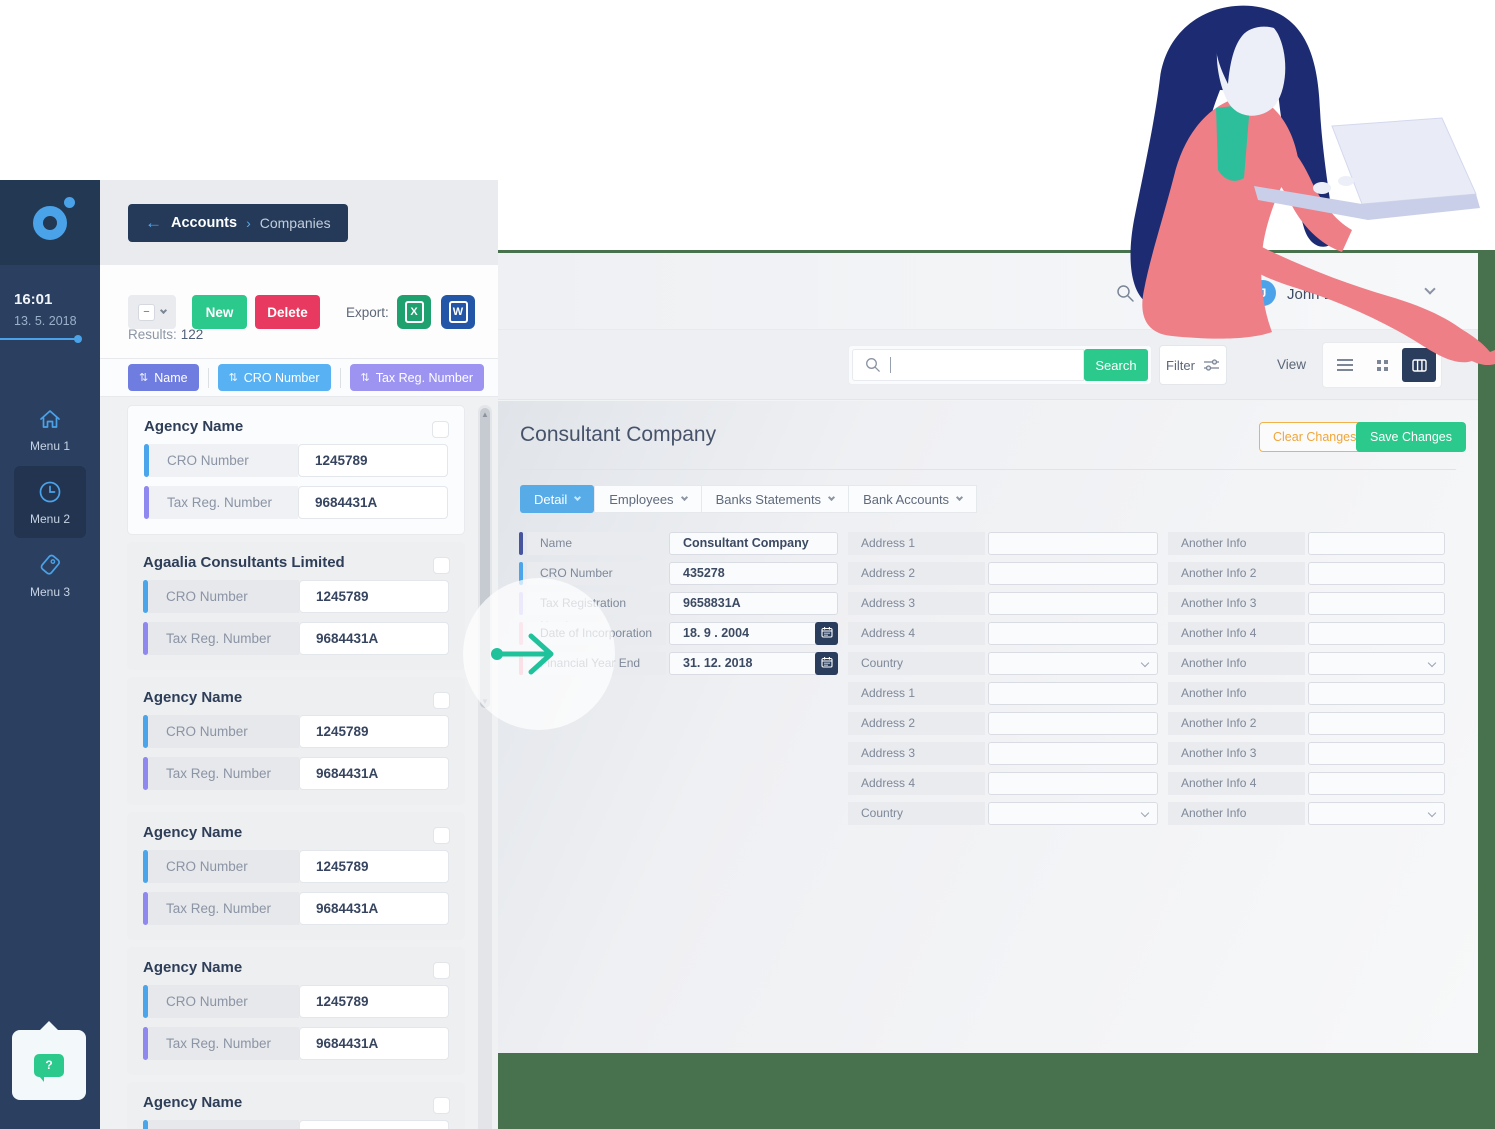  I want to click on card-title: Agaalia Consultants Limited, so click(244, 562).